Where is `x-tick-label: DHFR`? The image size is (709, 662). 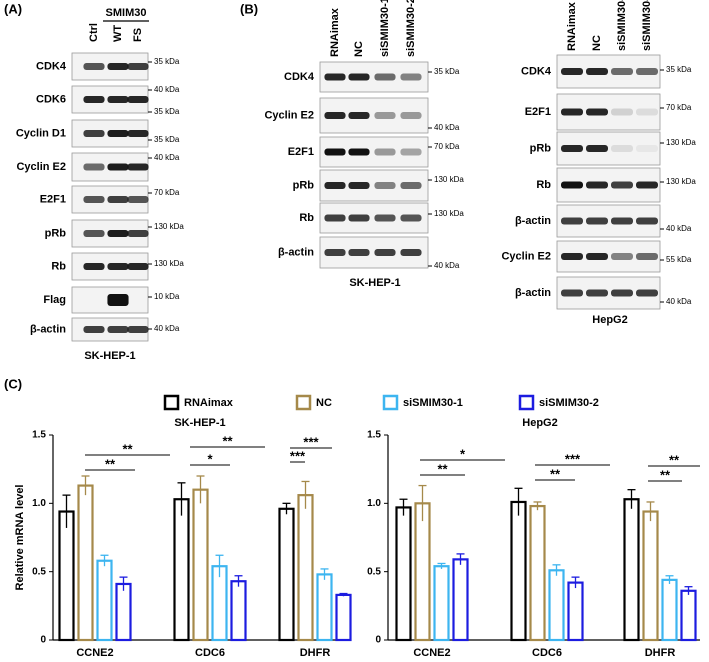 x-tick-label: DHFR is located at coordinates (660, 653).